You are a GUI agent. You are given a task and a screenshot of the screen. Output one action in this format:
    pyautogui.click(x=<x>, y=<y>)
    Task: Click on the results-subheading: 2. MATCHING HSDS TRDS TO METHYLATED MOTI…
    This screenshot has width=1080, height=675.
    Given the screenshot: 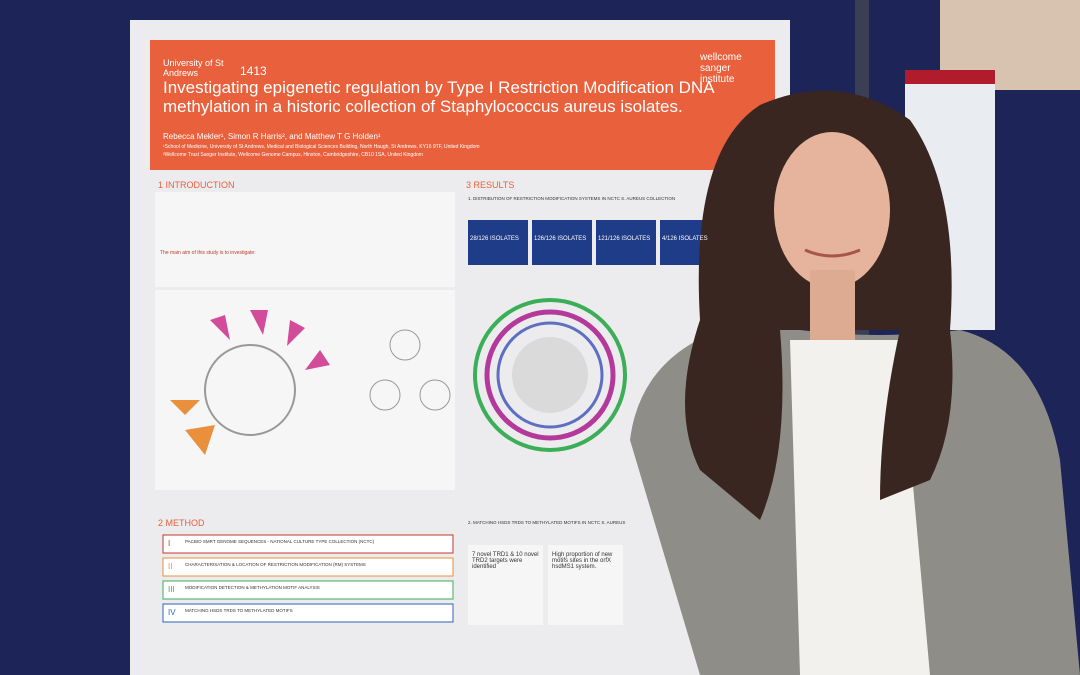 What is the action you would take?
    pyautogui.click(x=547, y=522)
    